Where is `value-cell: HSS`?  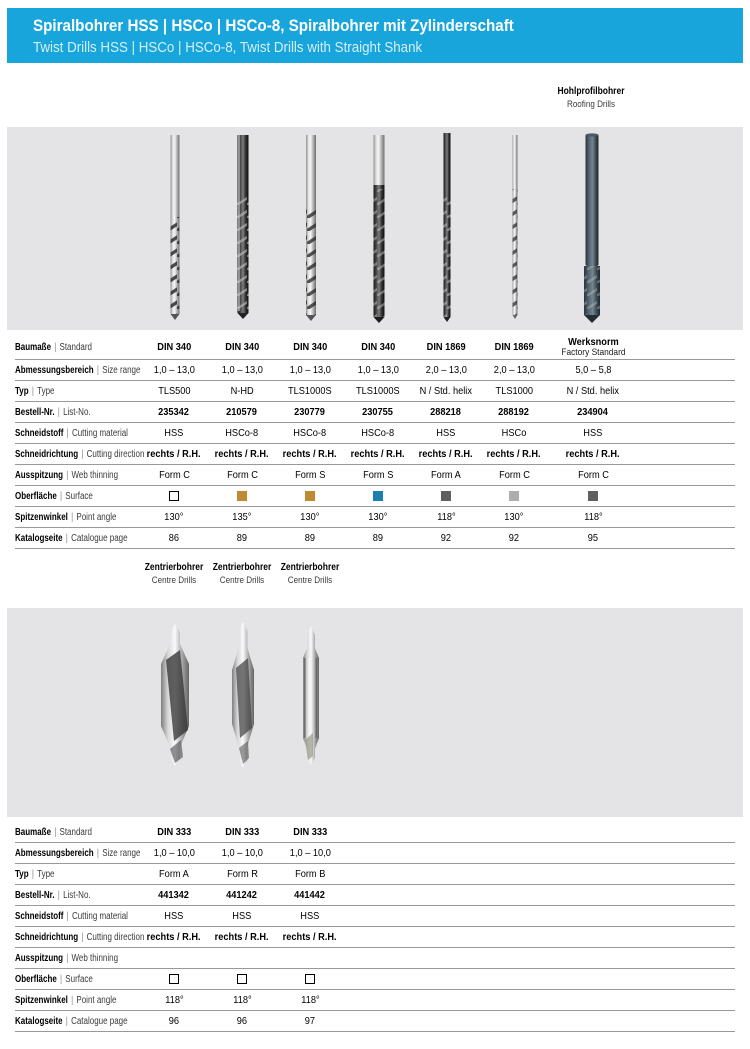
value-cell: HSS is located at coordinates (242, 916).